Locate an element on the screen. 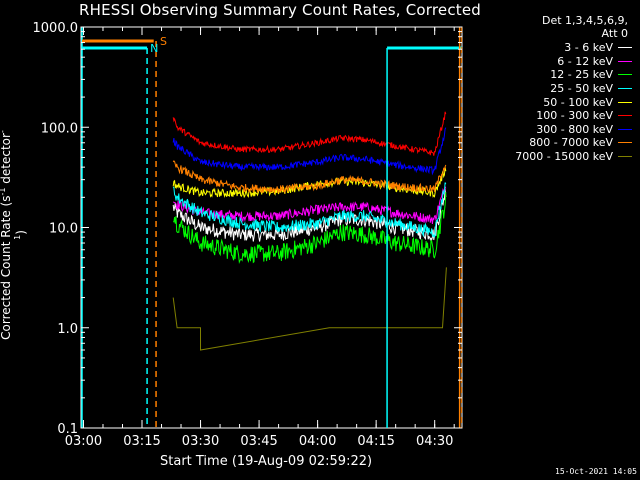 Image resolution: width=640 pixels, height=480 pixels. legend-label: 100 - 300 keV is located at coordinates (574, 116).